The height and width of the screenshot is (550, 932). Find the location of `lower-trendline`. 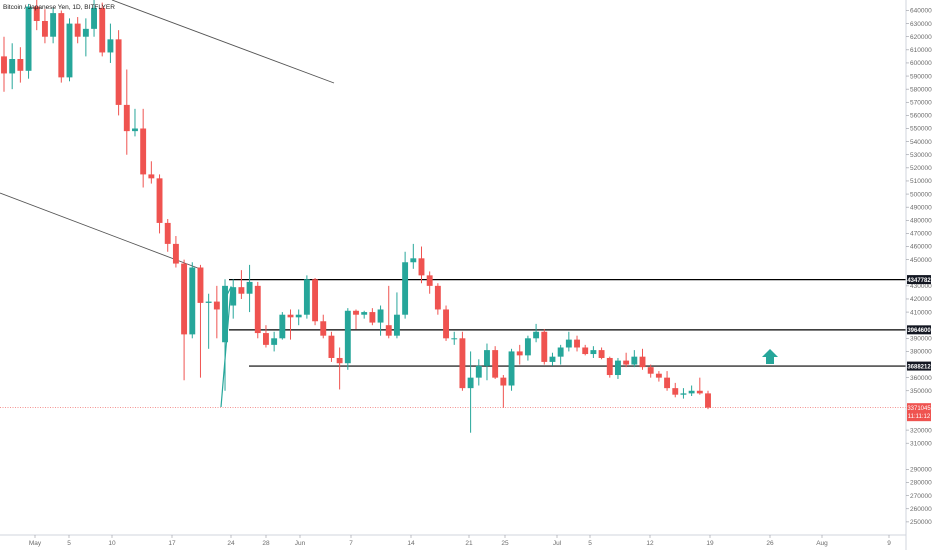

lower-trendline is located at coordinates (102, 231).